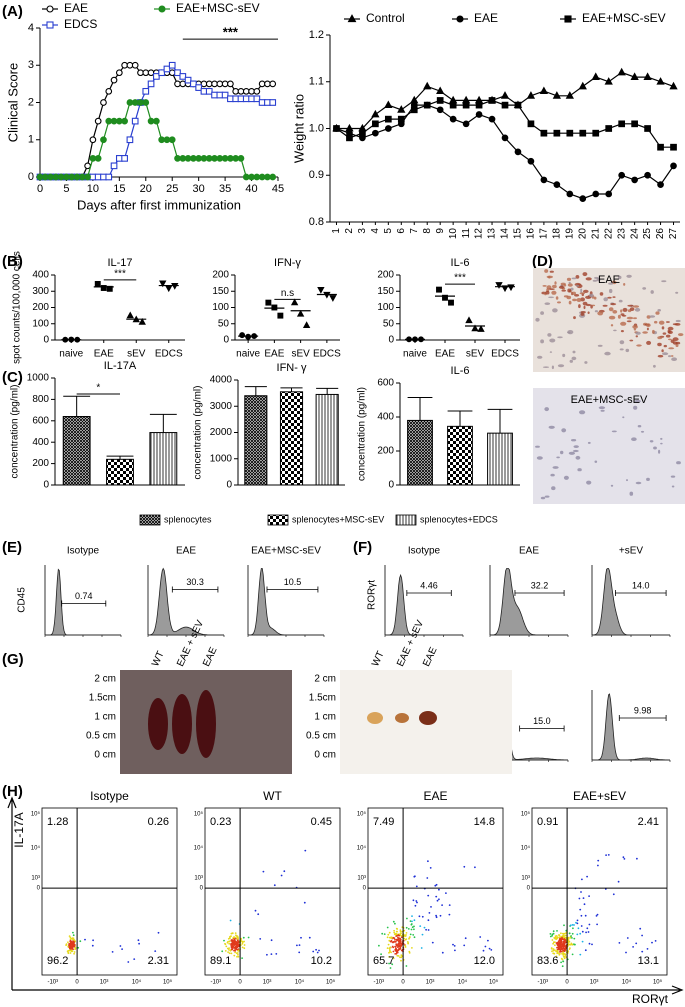  What do you see at coordinates (240, 983) in the screenshot?
I see `x-tick-label: 0` at bounding box center [240, 983].